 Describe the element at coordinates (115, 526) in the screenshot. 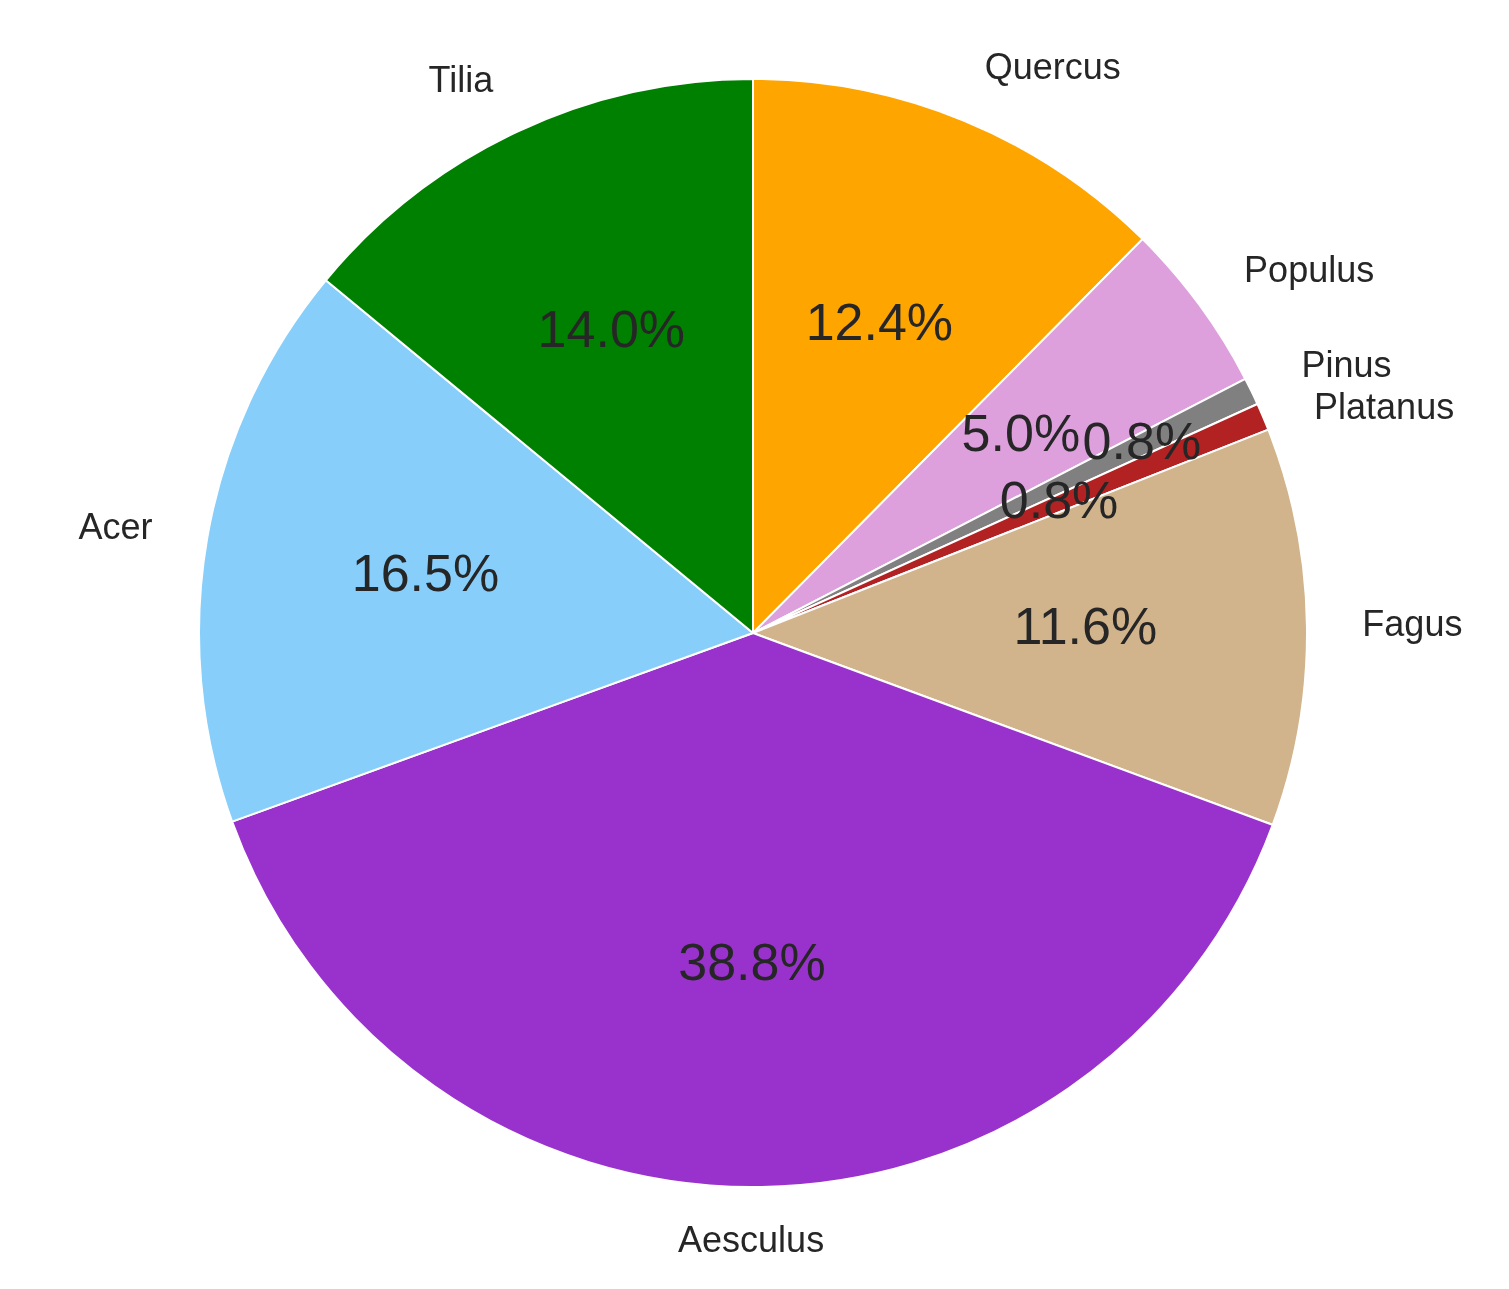

I see `slice-label: Acer` at that location.